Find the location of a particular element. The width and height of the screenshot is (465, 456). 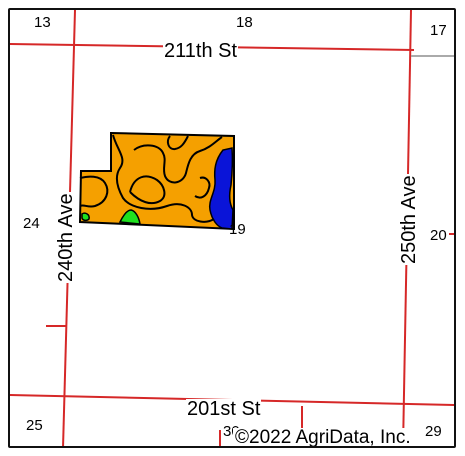

soil-water-area is located at coordinates (221, 188).